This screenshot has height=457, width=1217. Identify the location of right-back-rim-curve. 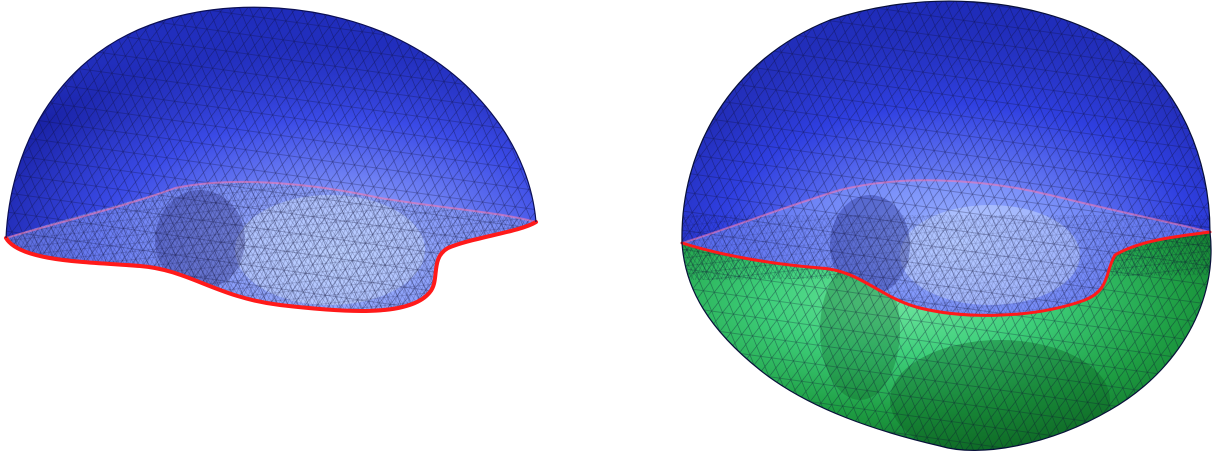
(946, 211).